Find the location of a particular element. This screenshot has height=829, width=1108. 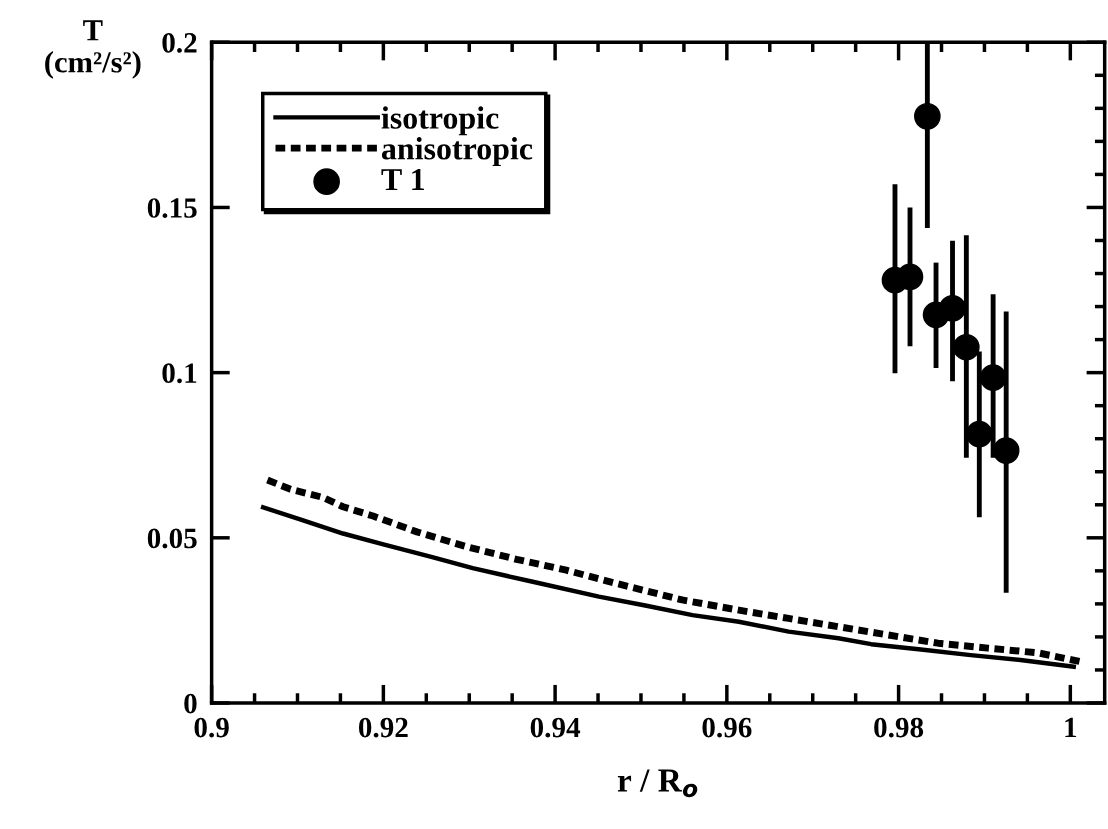

legend-label: isotropic is located at coordinates (440, 121).